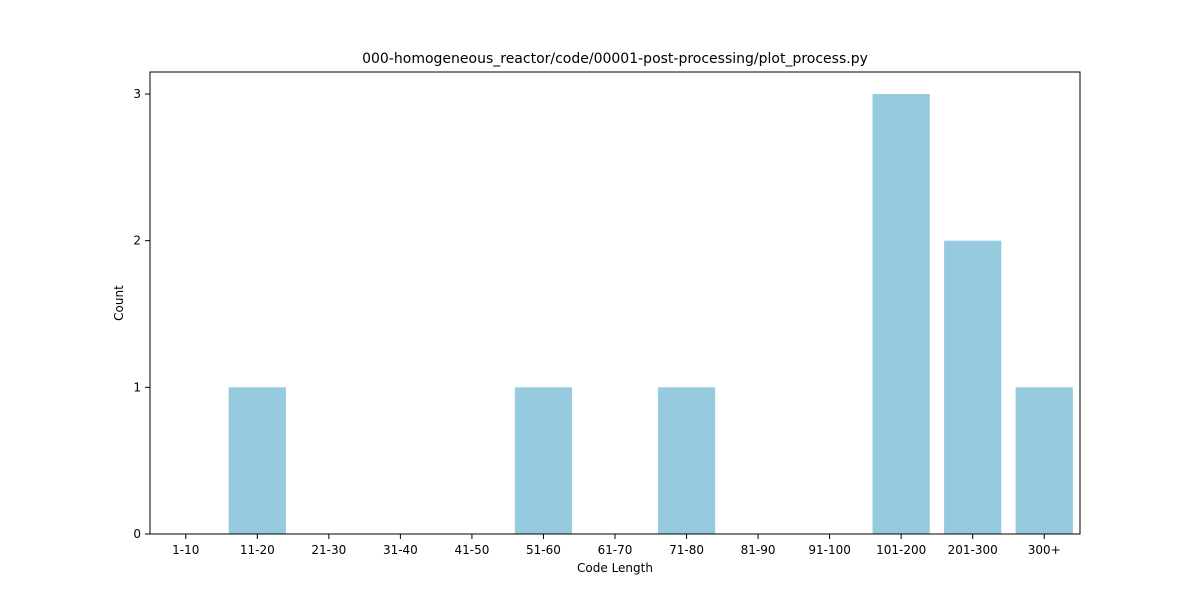  Describe the element at coordinates (137, 534) in the screenshot. I see `y-tick-label: 0` at that location.